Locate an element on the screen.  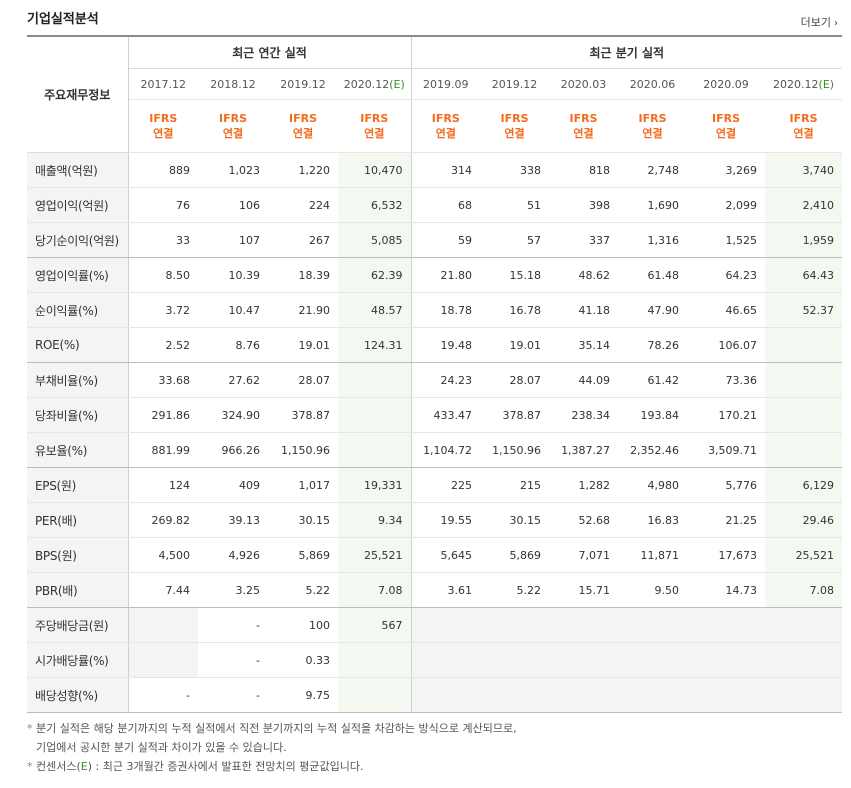
annual-value-cell: 106 is located at coordinates (233, 205).